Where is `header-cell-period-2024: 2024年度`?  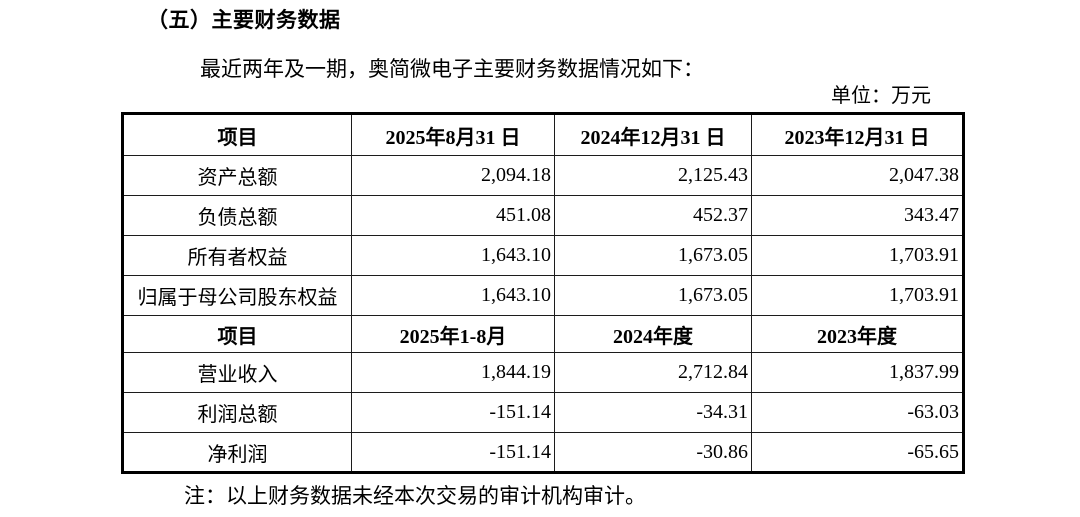
header-cell-period-2024: 2024年度 is located at coordinates (653, 334).